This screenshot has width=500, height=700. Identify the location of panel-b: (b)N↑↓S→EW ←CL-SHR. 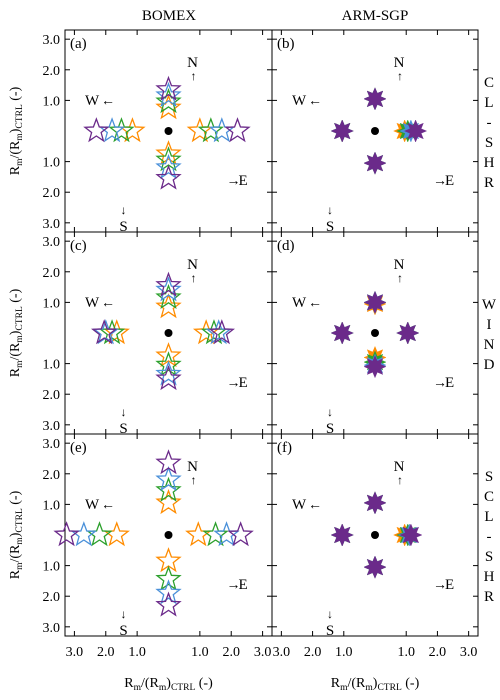
(383, 132).